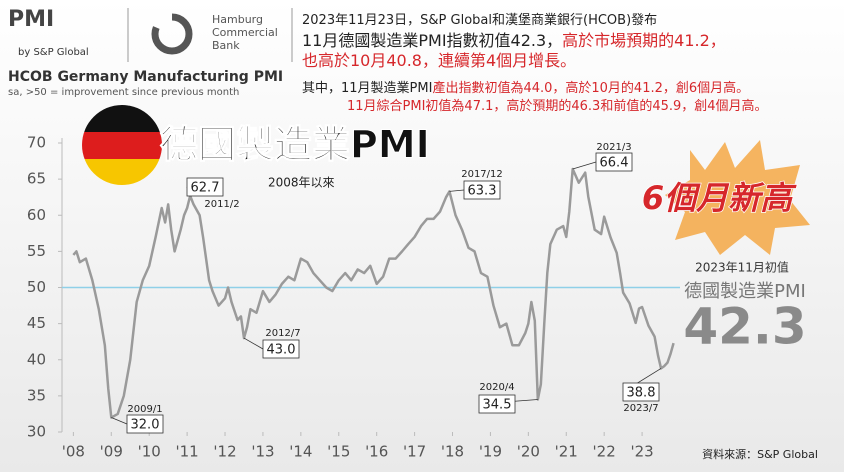 Image resolution: width=844 pixels, height=472 pixels. I want to click on source: 資料來源：S&P Global, so click(760, 454).